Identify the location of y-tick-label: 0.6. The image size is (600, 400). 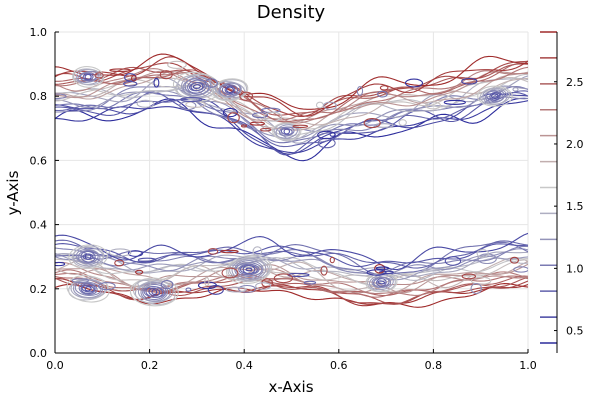
(39, 160).